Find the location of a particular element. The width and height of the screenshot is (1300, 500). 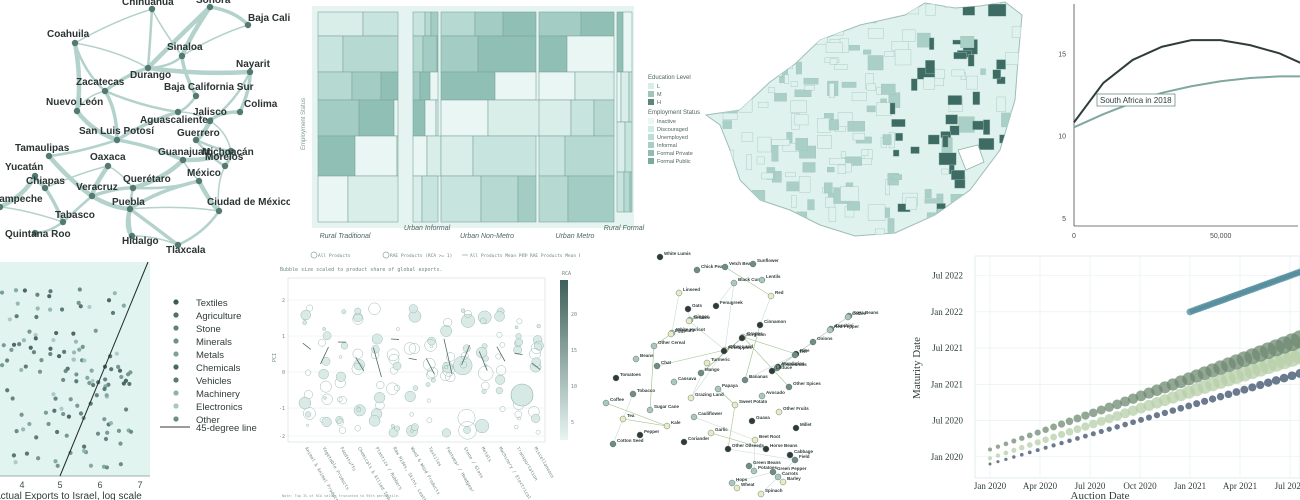

product-label: Other Spices is located at coordinates (807, 383).